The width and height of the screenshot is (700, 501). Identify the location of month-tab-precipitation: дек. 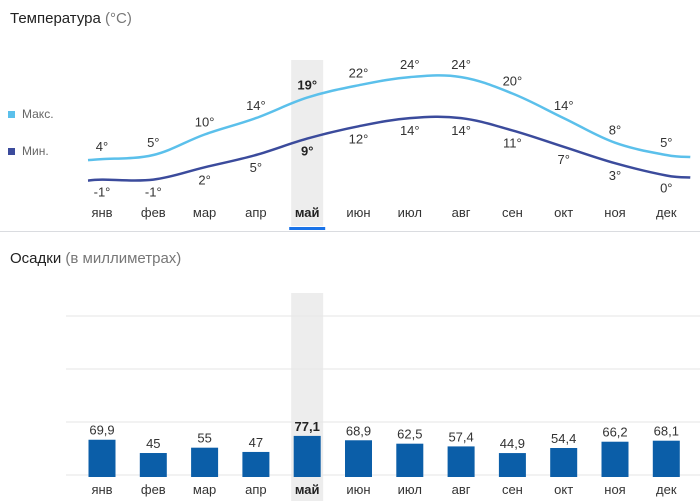
(666, 489).